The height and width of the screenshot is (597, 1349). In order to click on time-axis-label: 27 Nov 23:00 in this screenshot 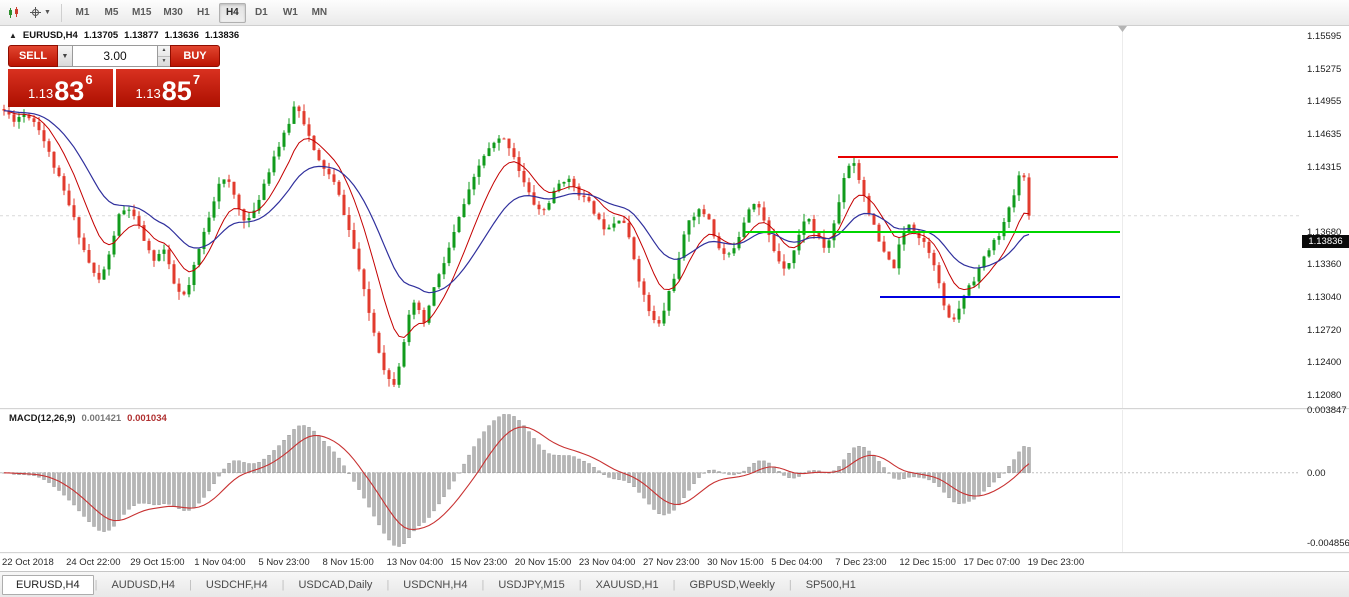, I will do `click(671, 562)`.